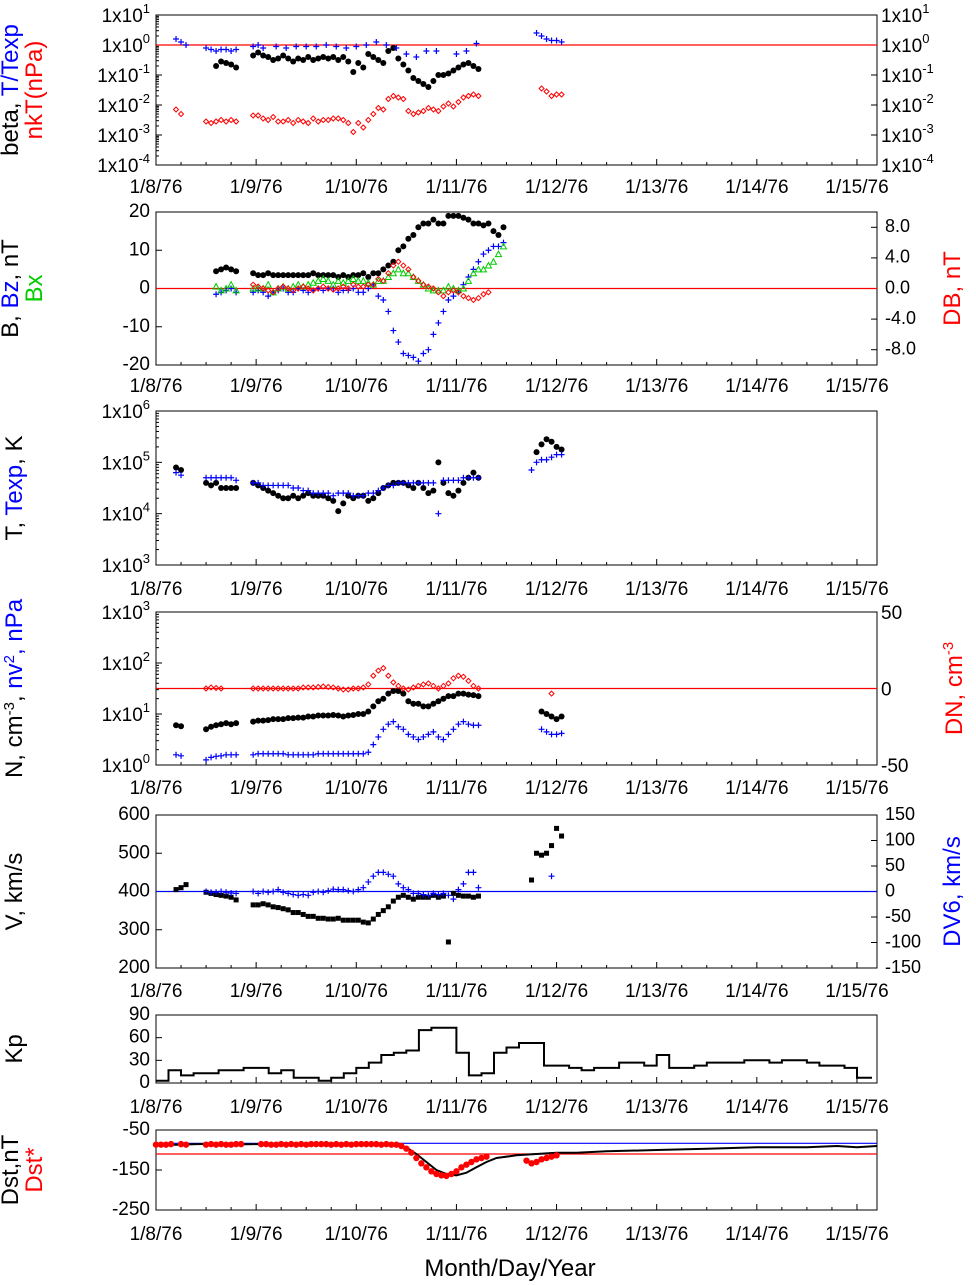 Image resolution: width=976 pixels, height=1285 pixels. I want to click on y-tick-label: 1x10², so click(126, 662).